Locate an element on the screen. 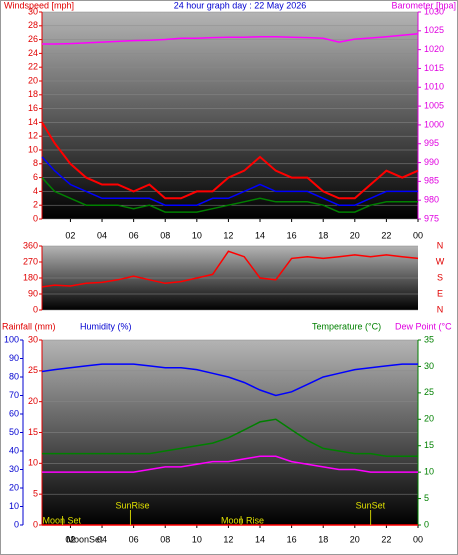  humidity-tick-label: 80 is located at coordinates (14, 376).